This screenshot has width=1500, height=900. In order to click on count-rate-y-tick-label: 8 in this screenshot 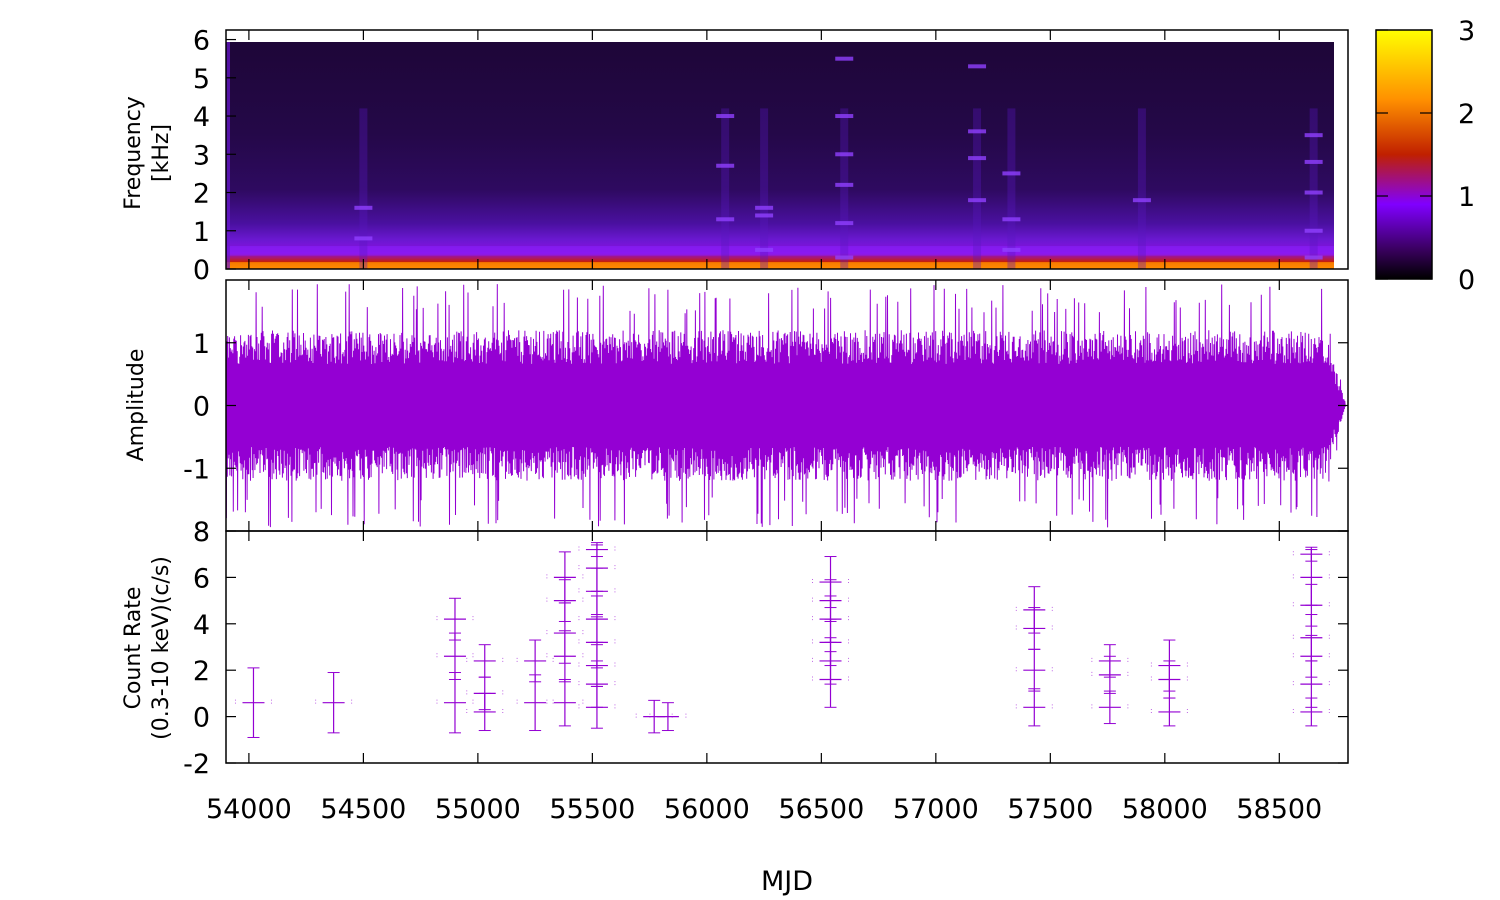, I will do `click(201, 532)`.